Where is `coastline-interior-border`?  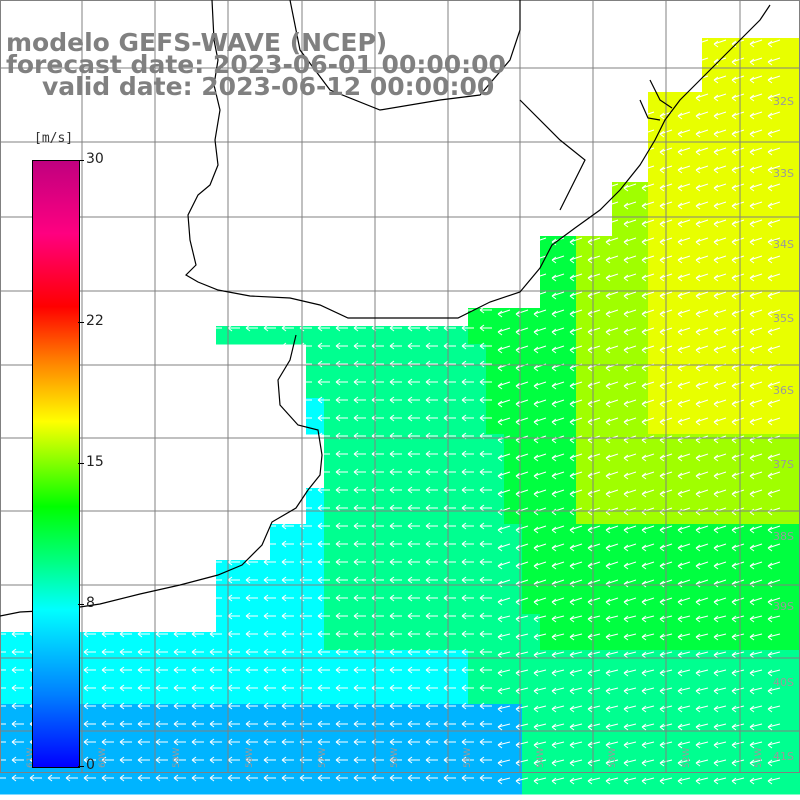 coastline-interior-border is located at coordinates (437, 105).